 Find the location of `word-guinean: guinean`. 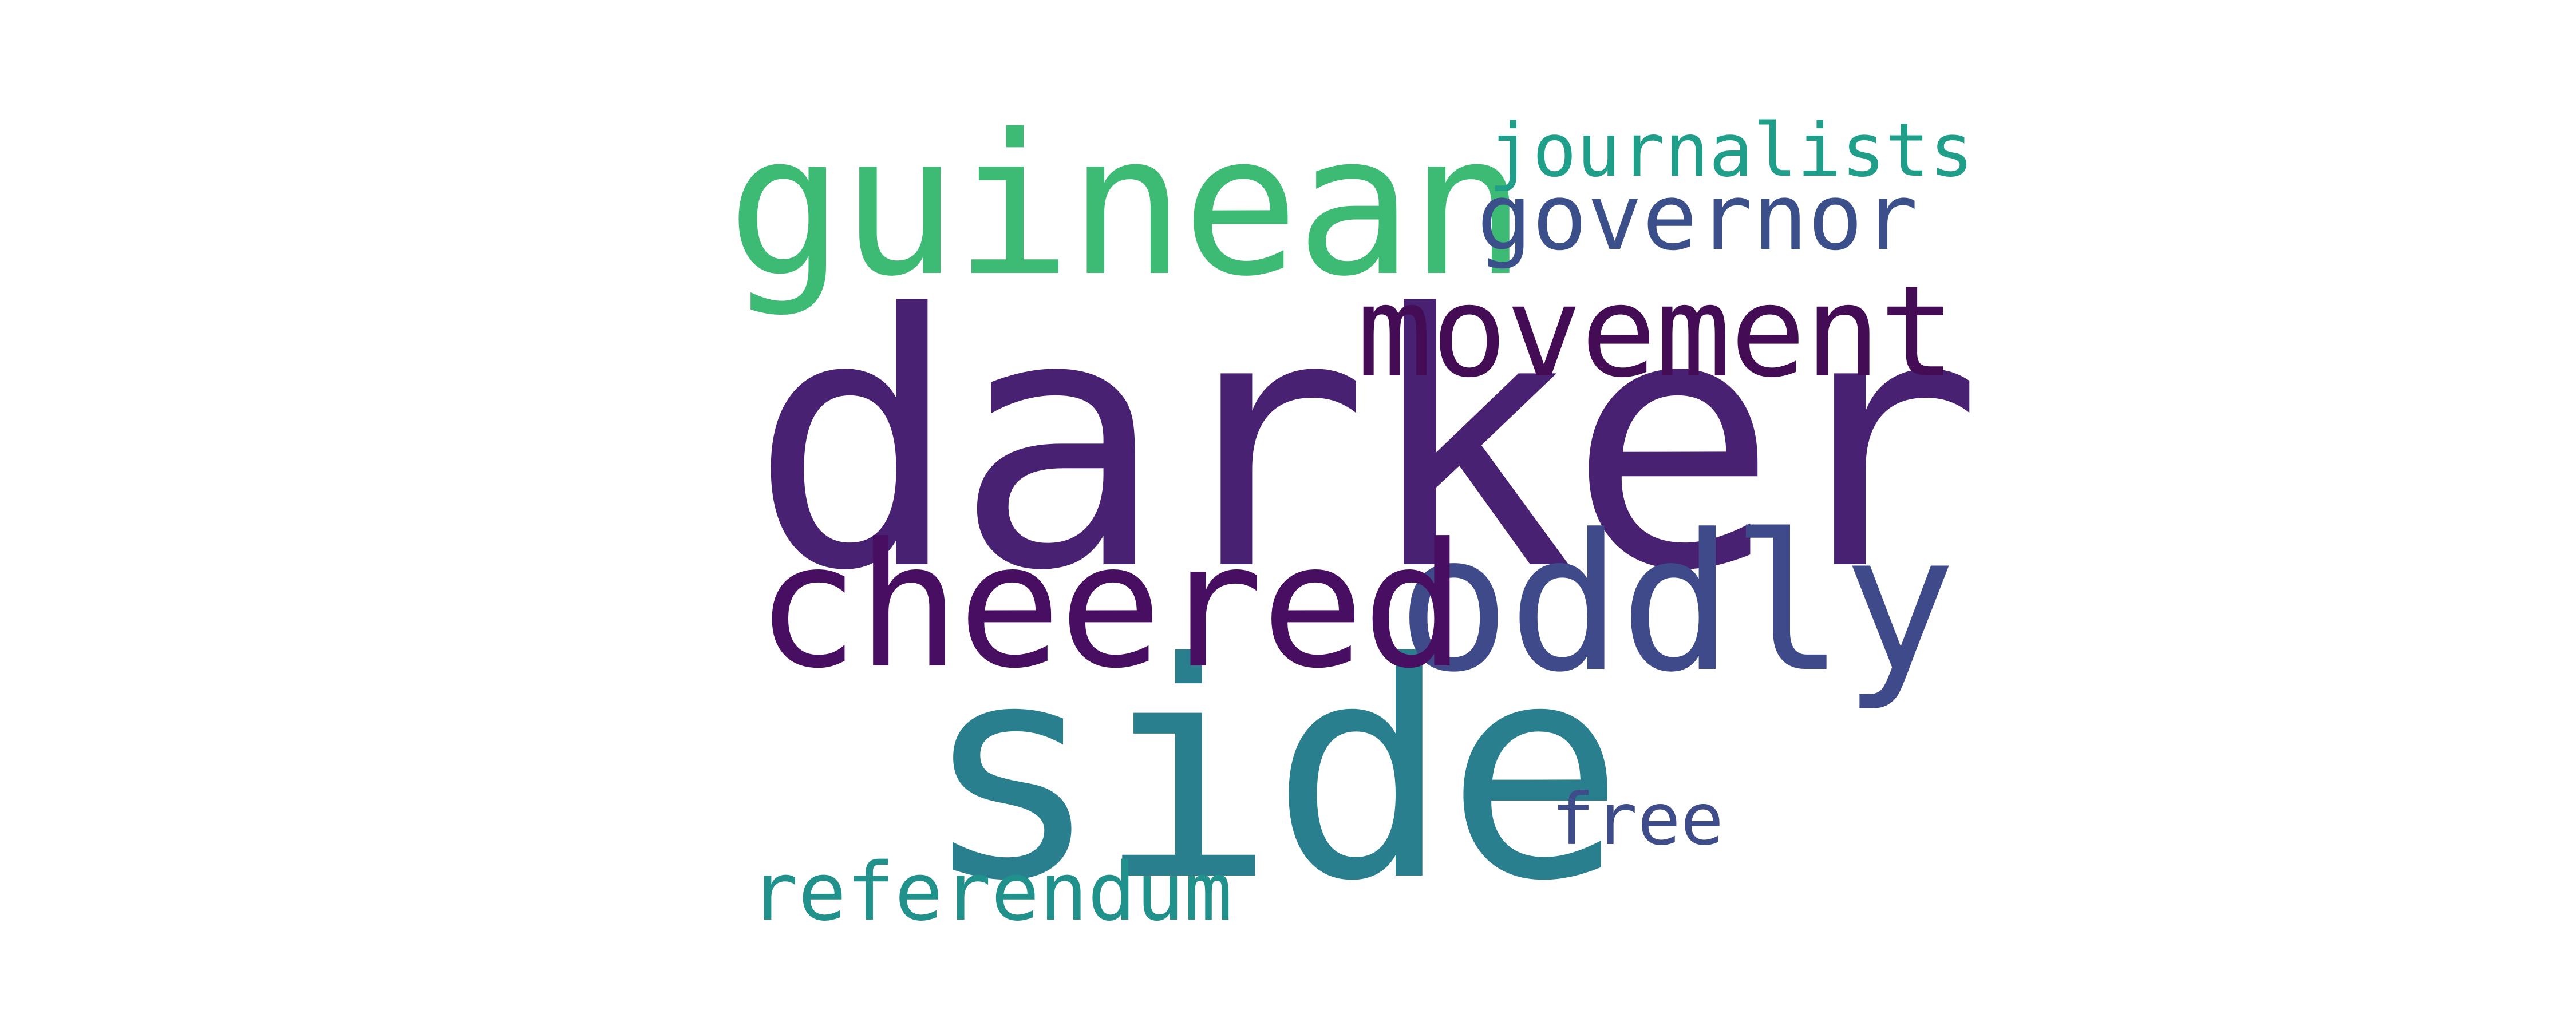

word-guinean: guinean is located at coordinates (1127, 206).